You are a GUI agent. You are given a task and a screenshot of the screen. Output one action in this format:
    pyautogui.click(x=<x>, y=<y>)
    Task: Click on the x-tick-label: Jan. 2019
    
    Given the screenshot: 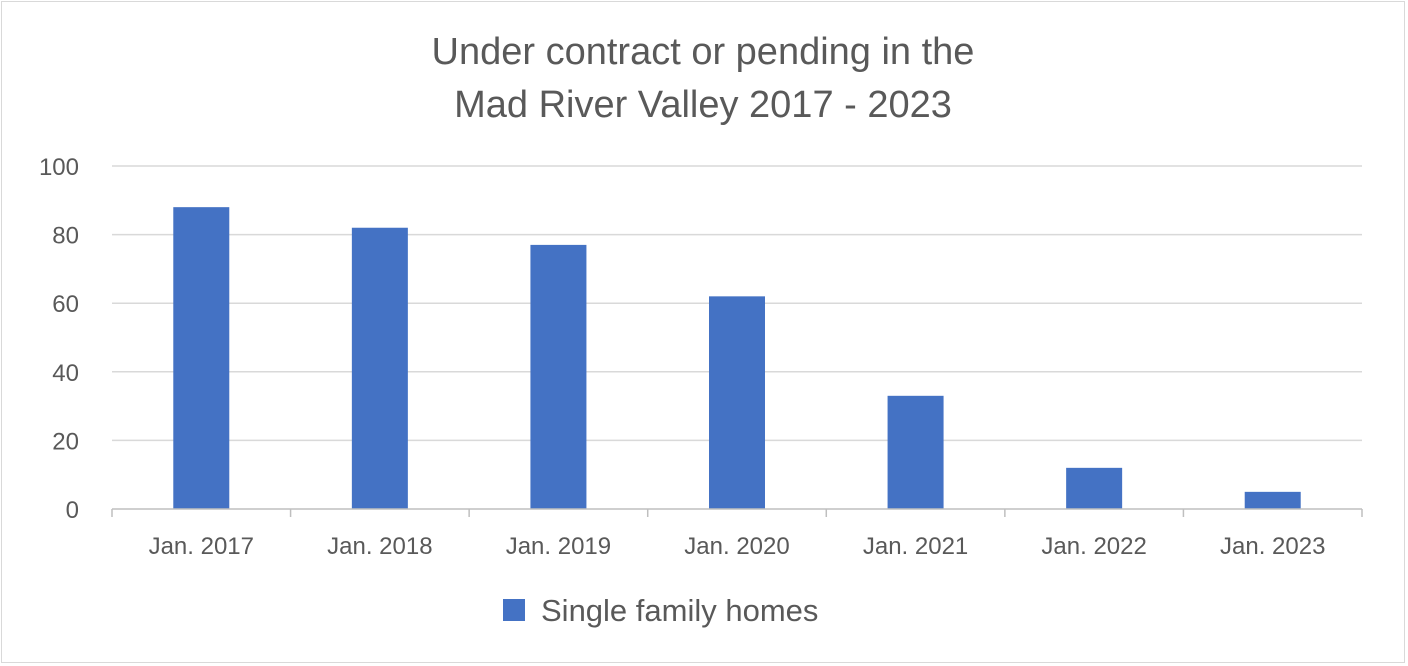 What is the action you would take?
    pyautogui.click(x=558, y=546)
    